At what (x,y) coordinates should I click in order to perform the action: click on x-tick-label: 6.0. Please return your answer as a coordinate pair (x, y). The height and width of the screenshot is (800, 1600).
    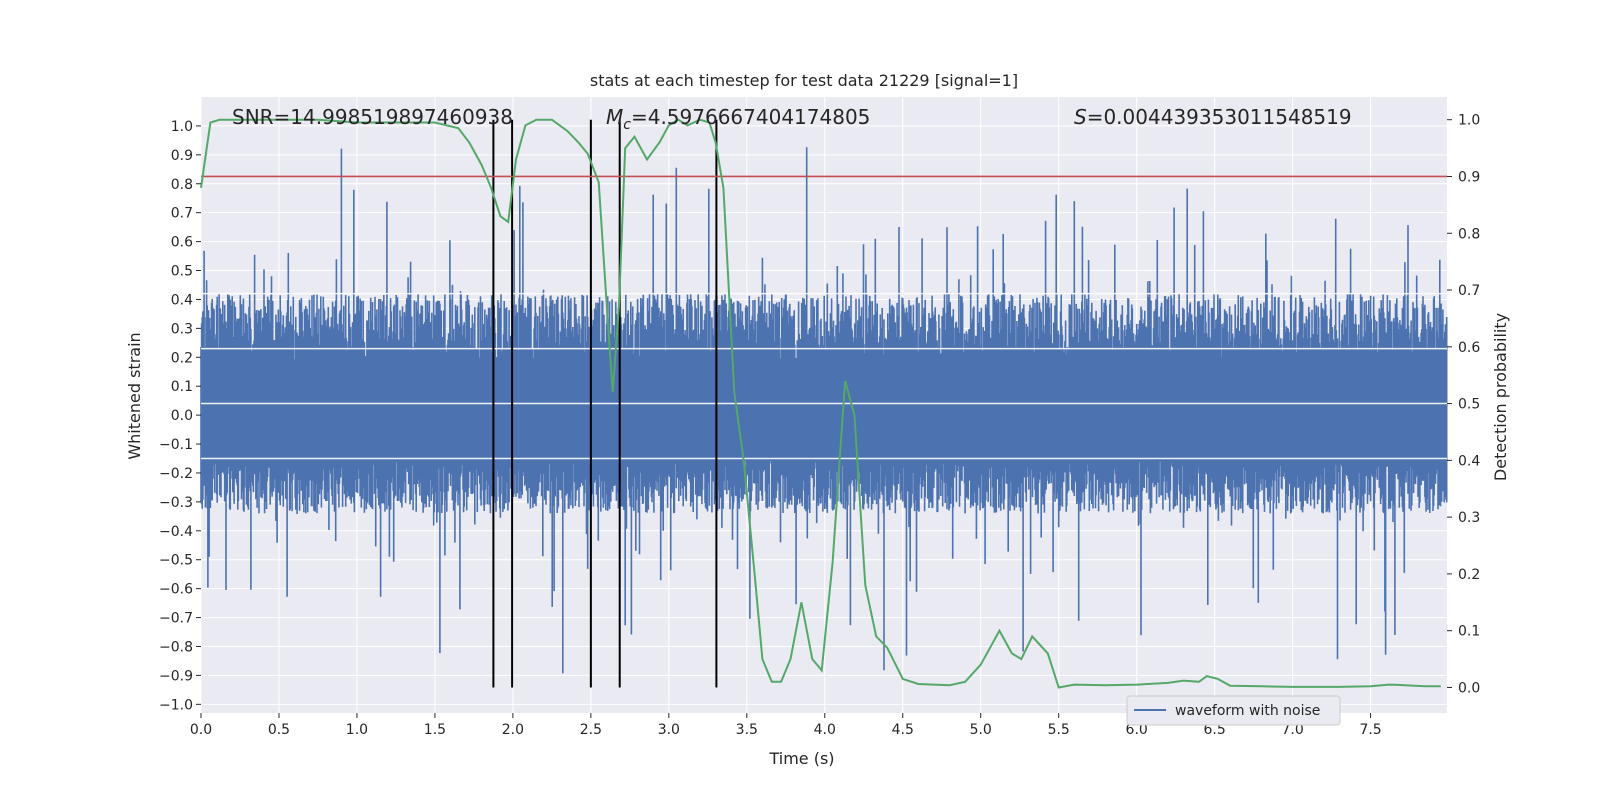
    Looking at the image, I should click on (1137, 730).